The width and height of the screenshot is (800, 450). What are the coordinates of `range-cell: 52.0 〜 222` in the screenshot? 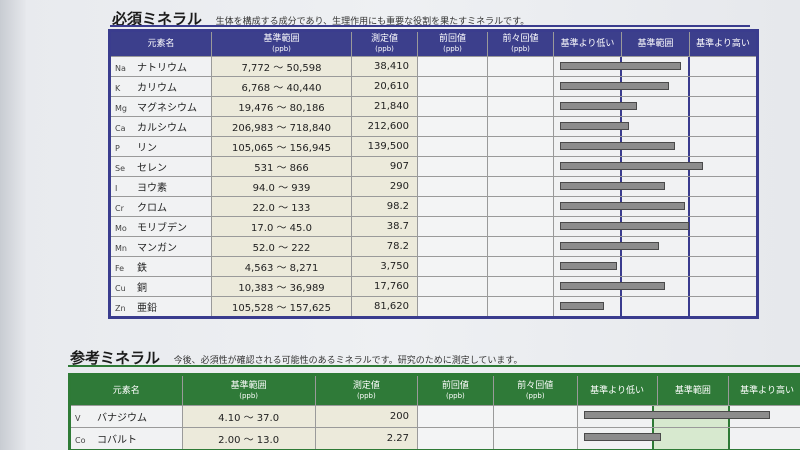 It's located at (281, 246).